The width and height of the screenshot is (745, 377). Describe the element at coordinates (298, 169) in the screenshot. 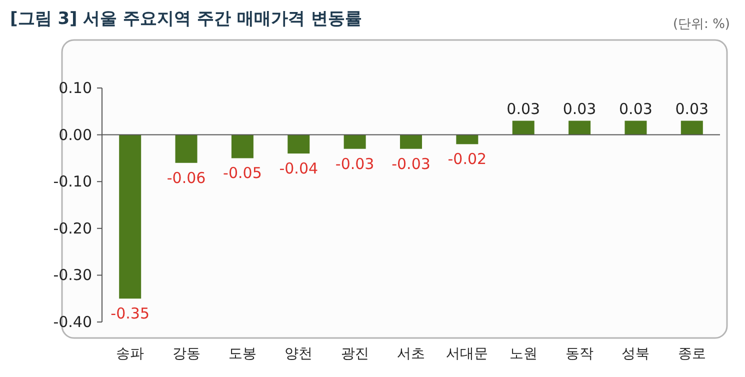

I see `data-label: -0.04` at that location.